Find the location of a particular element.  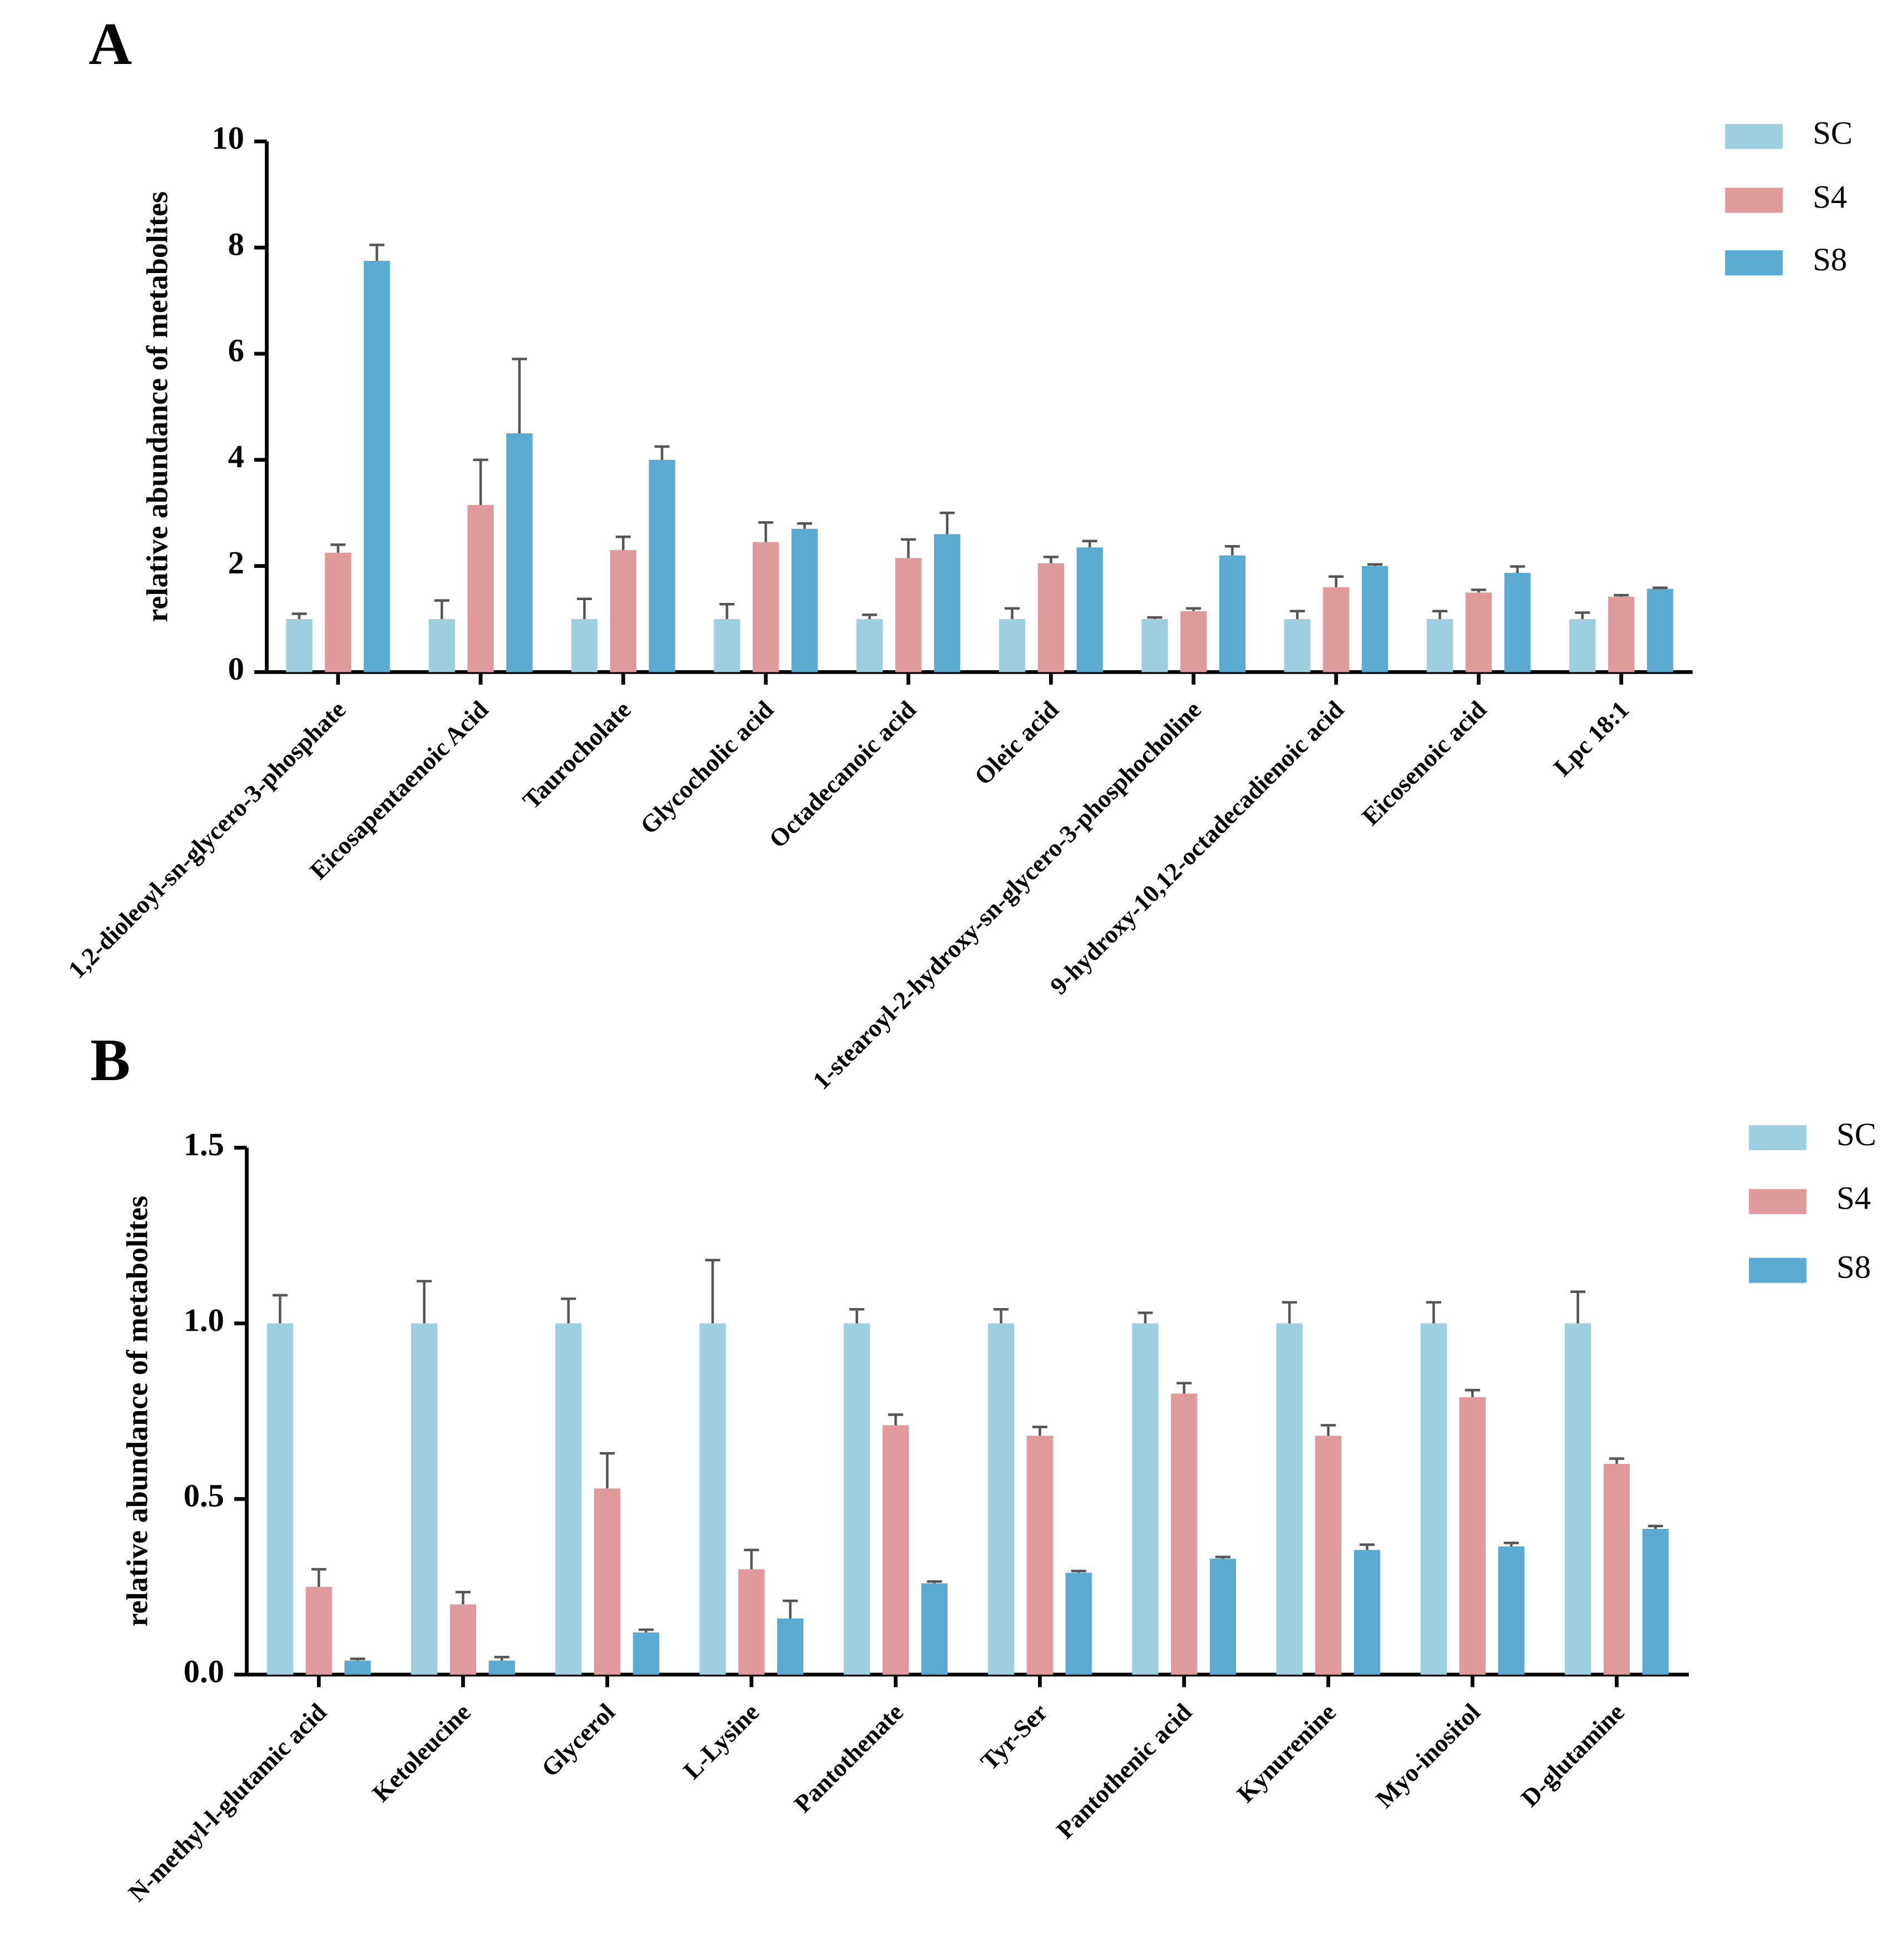

y-tick-label: 10 is located at coordinates (228, 138).